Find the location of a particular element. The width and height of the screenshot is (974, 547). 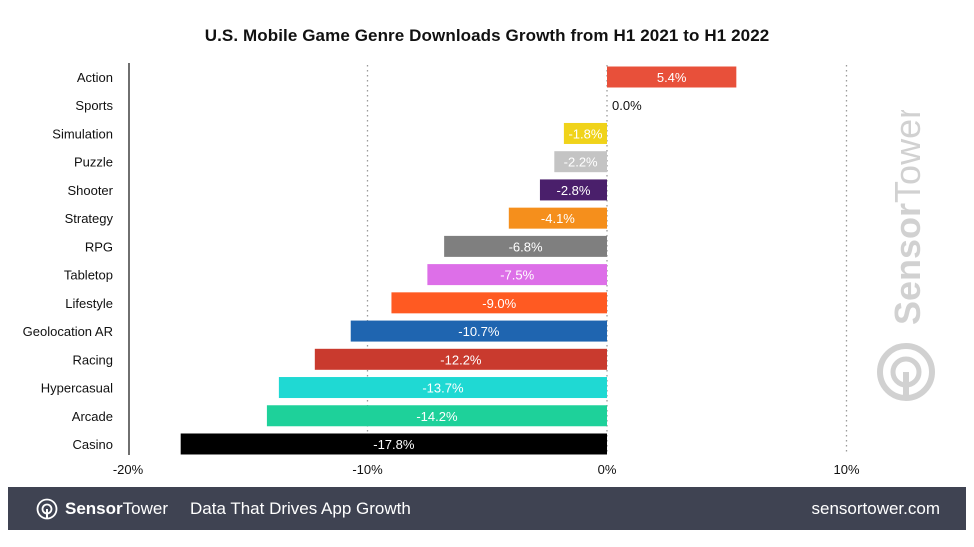

data-label: -6.8% is located at coordinates (526, 246).